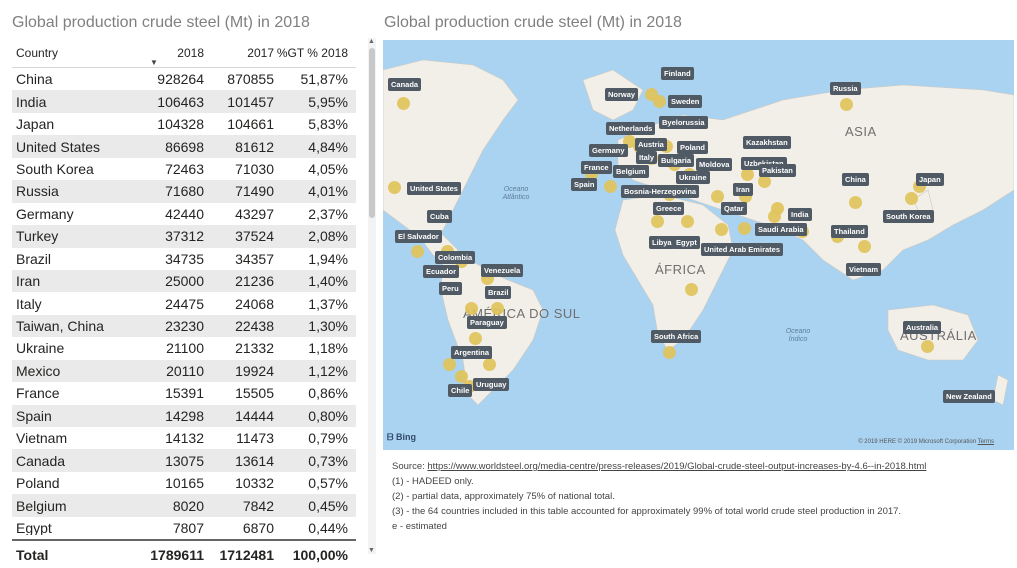 The image size is (1017, 568). I want to click on map-label-netherlands: Netherlands, so click(631, 128).